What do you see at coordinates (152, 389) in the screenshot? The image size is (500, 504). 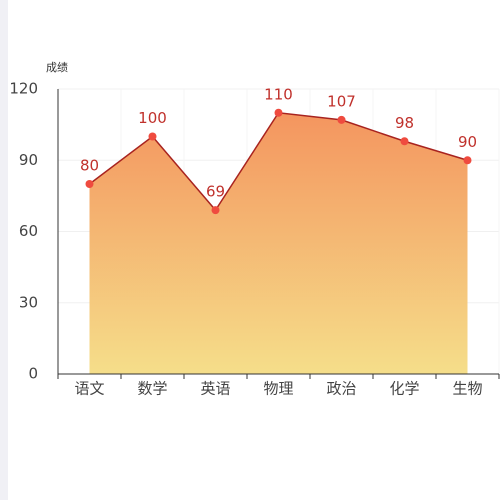 I see `x-tick-label: 数学` at bounding box center [152, 389].